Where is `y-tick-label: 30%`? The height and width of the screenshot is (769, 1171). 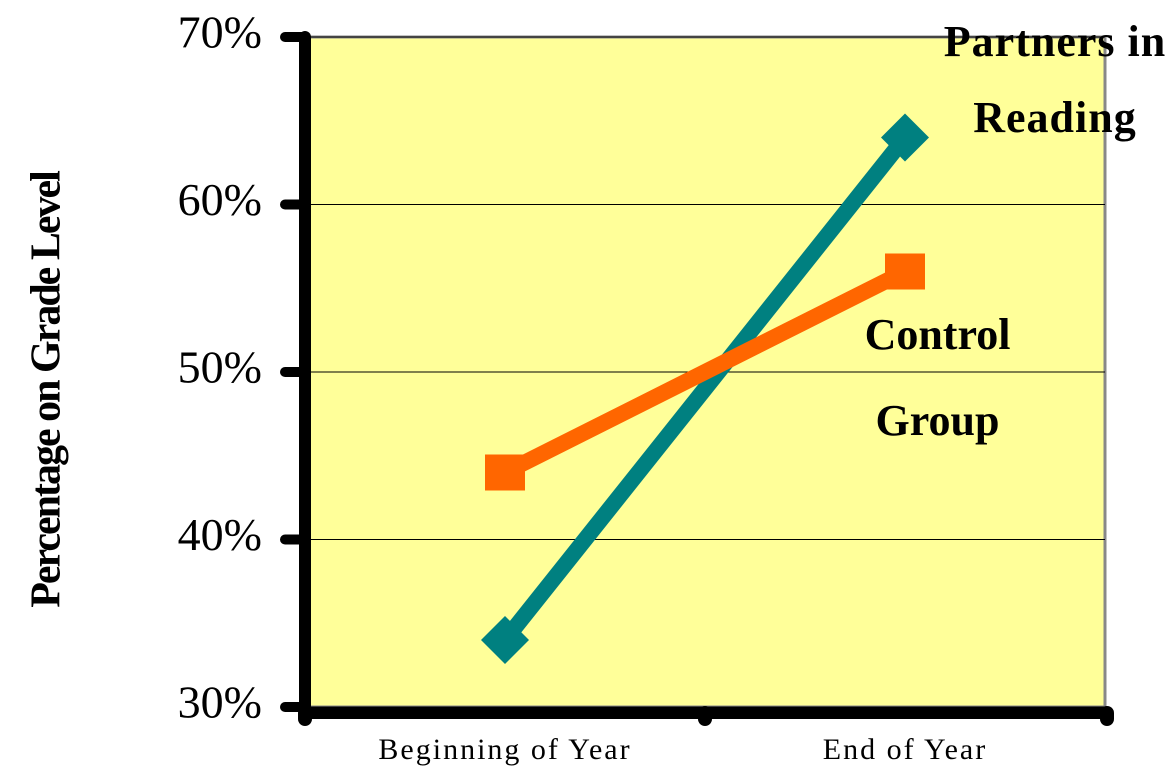 y-tick-label: 30% is located at coordinates (220, 702).